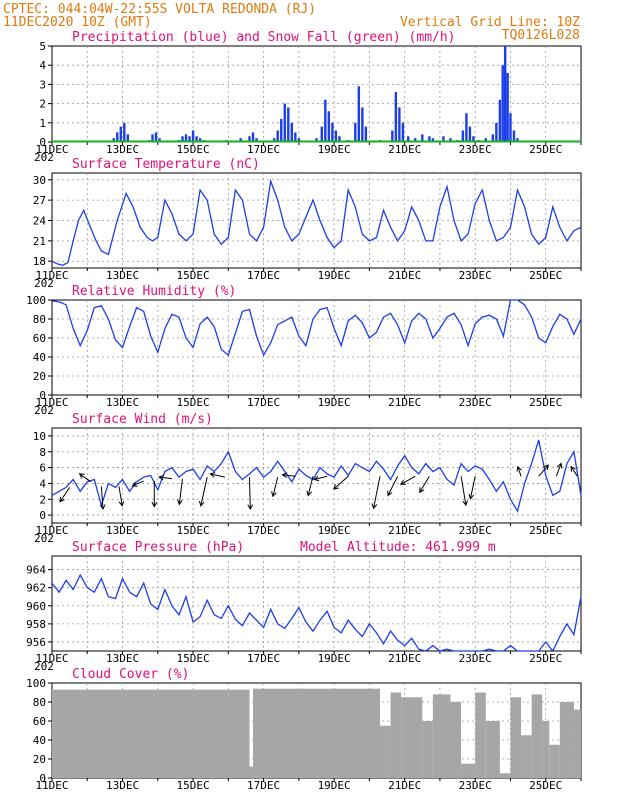  What do you see at coordinates (142, 419) in the screenshot?
I see `panel-title-wind: Surface Wind (m/s)` at bounding box center [142, 419].